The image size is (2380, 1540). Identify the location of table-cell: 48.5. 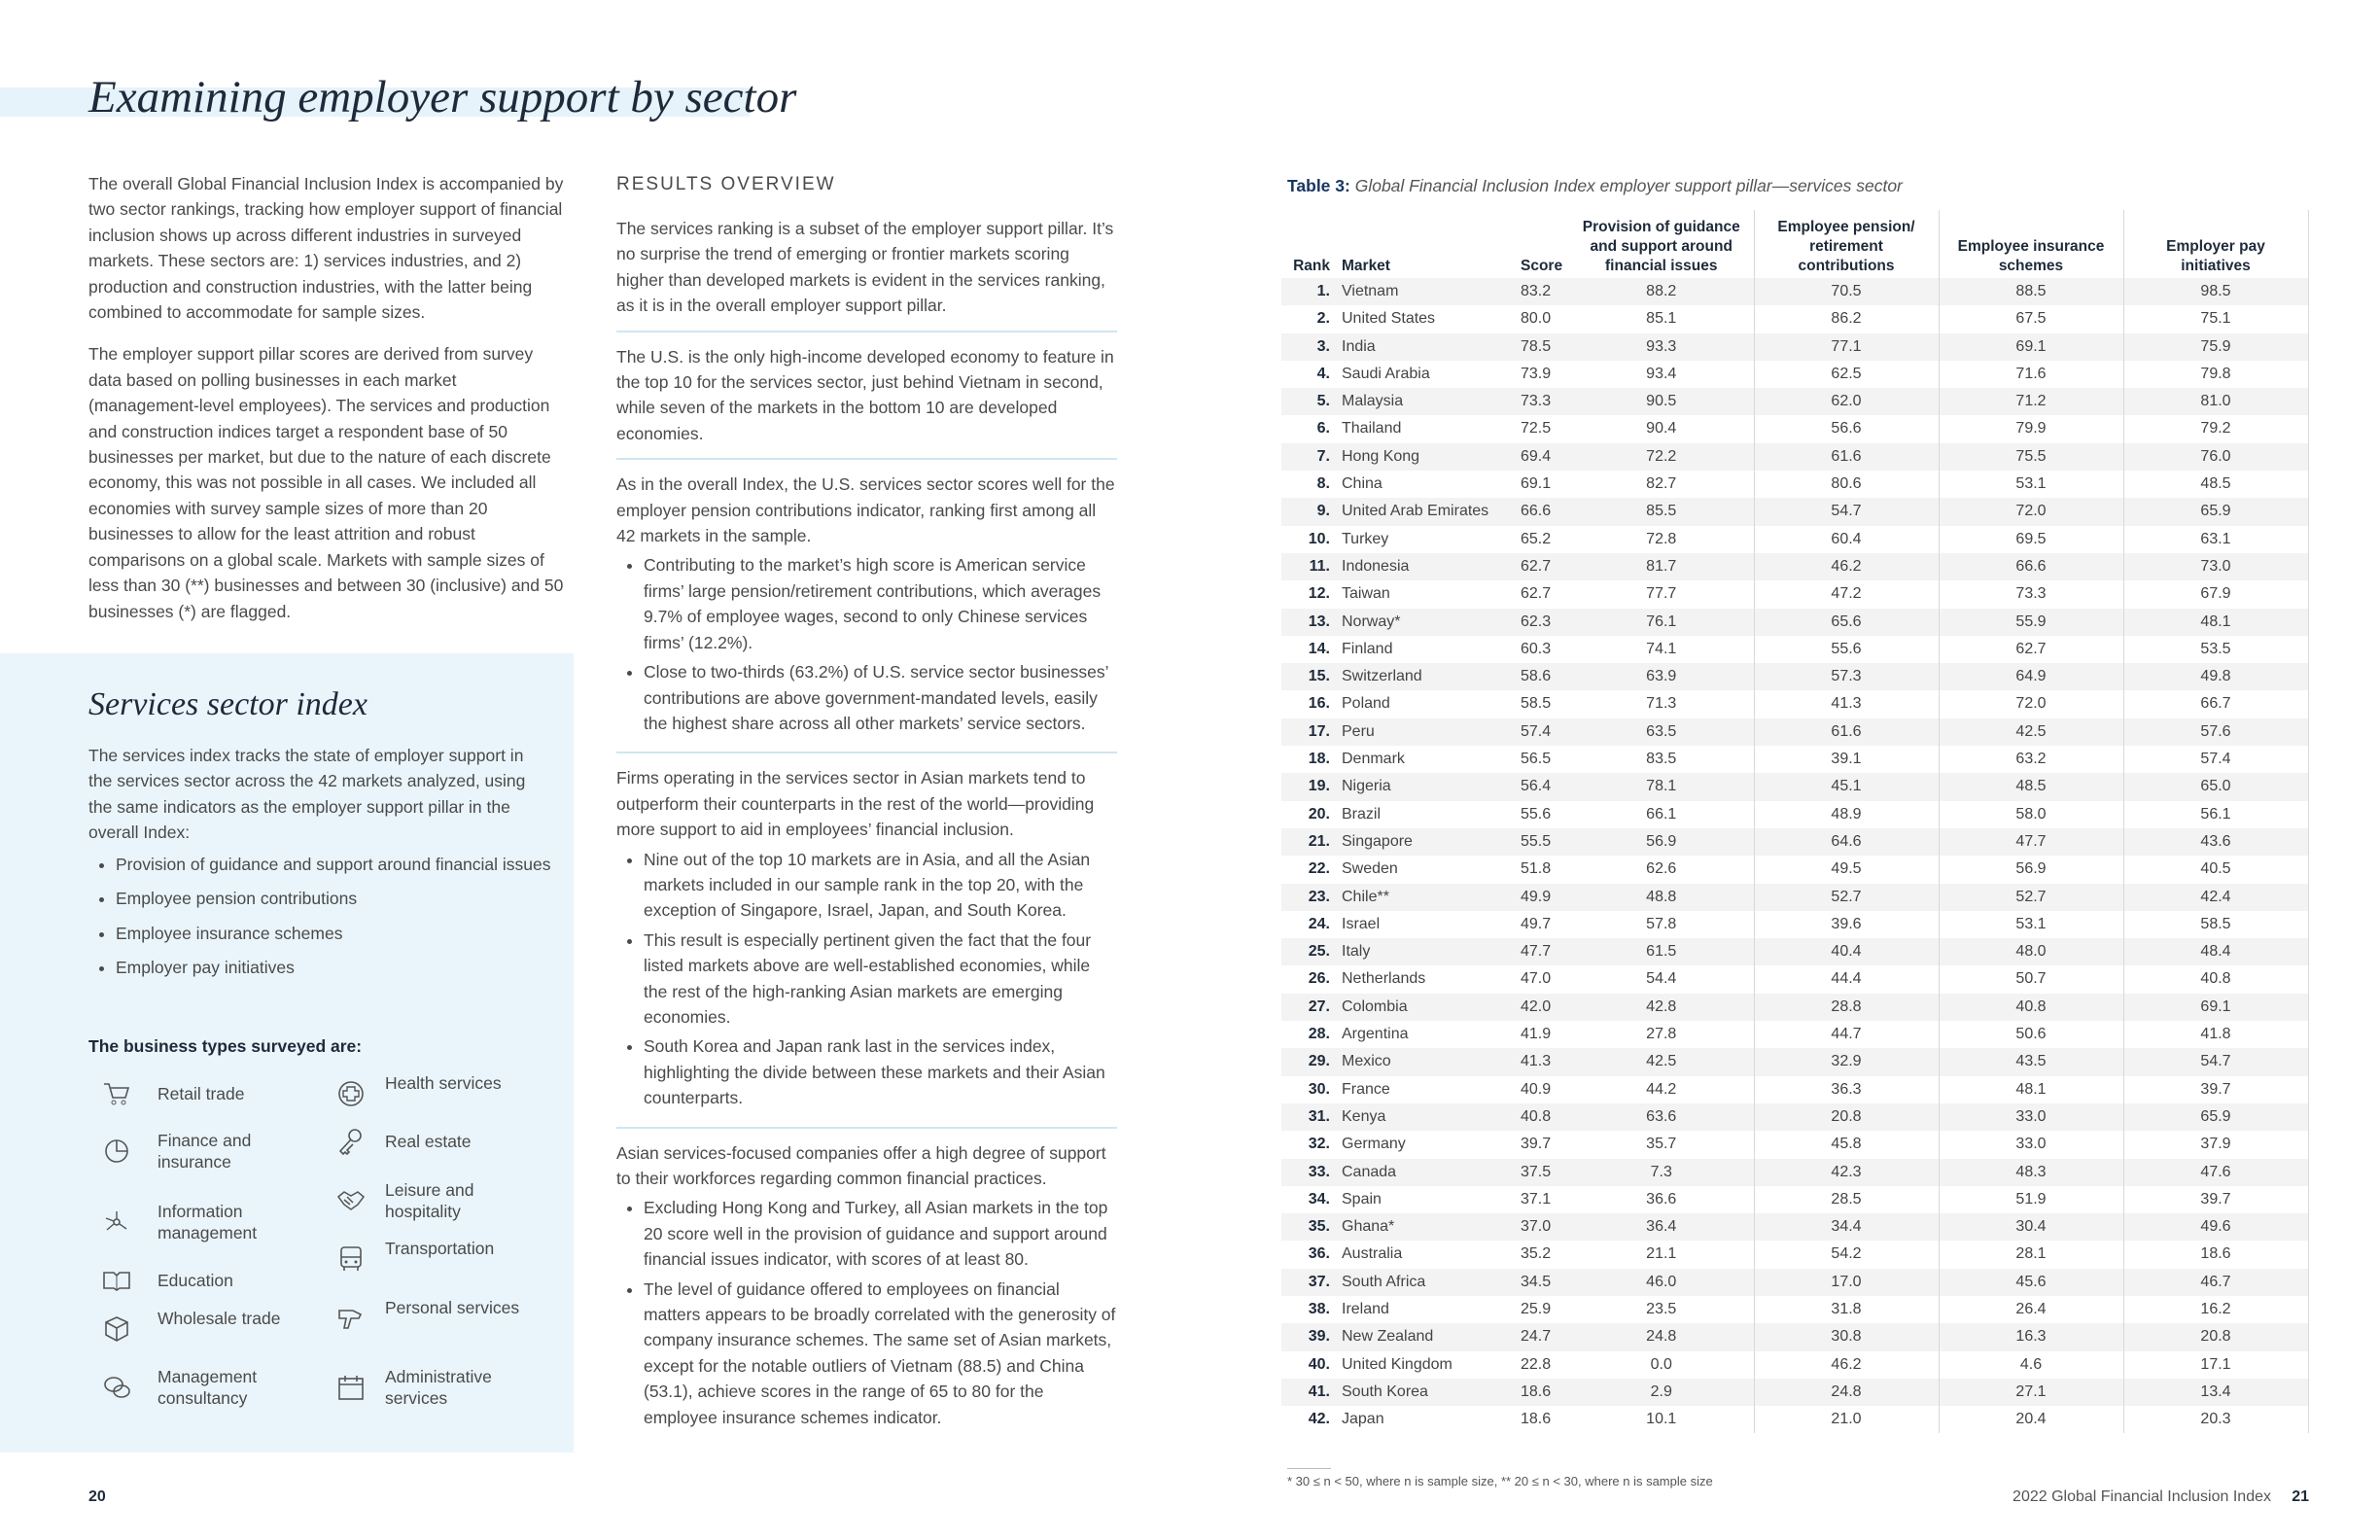
(2031, 787).